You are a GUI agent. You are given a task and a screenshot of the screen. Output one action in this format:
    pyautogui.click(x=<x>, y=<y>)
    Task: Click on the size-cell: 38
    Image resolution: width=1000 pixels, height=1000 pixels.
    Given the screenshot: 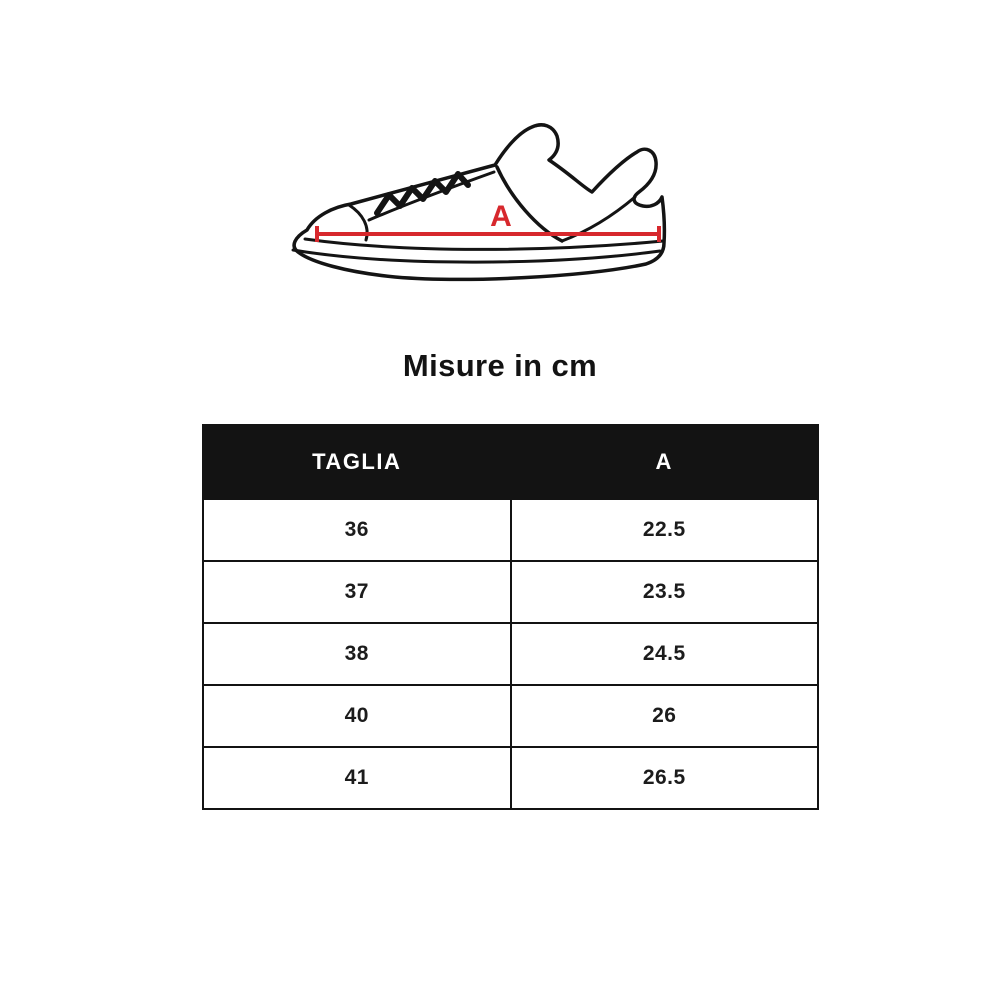 What is the action you would take?
    pyautogui.click(x=357, y=654)
    